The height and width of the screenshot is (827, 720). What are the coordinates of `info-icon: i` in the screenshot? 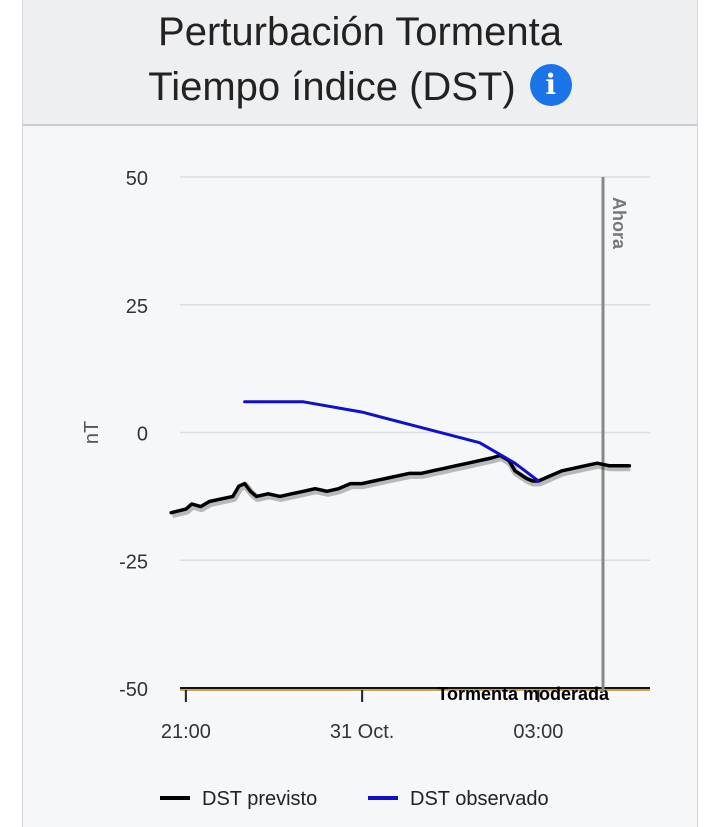 It's located at (550, 85).